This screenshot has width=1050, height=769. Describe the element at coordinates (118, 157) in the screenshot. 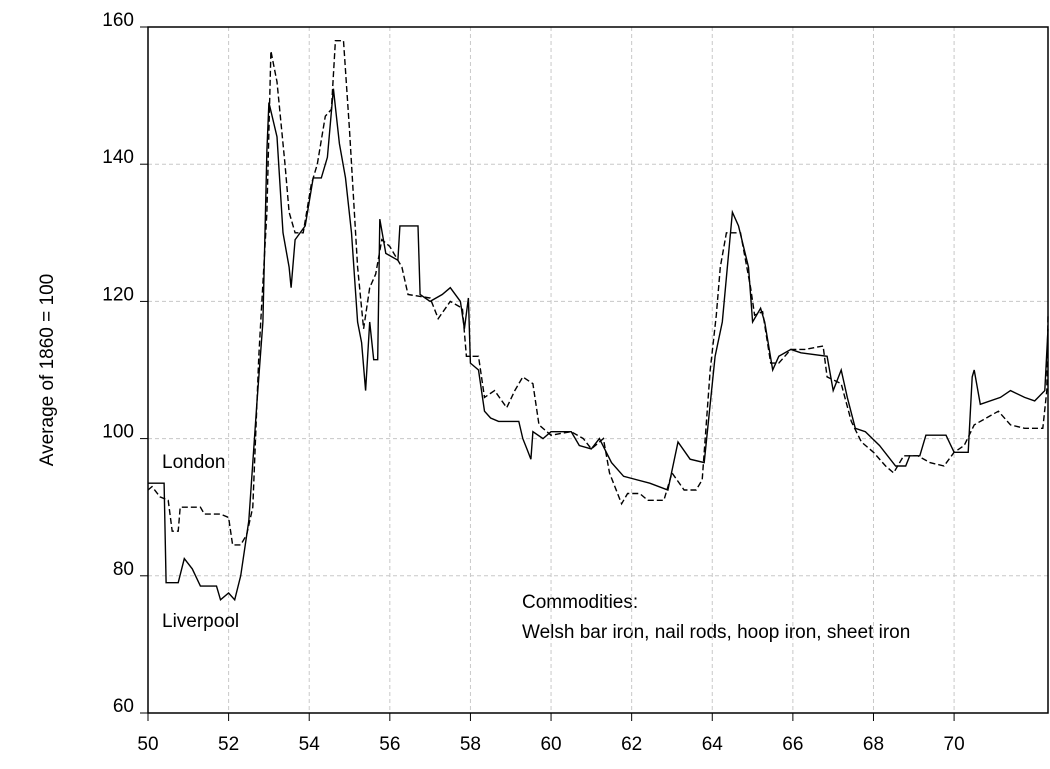

I see `y-tick-label: 140` at that location.